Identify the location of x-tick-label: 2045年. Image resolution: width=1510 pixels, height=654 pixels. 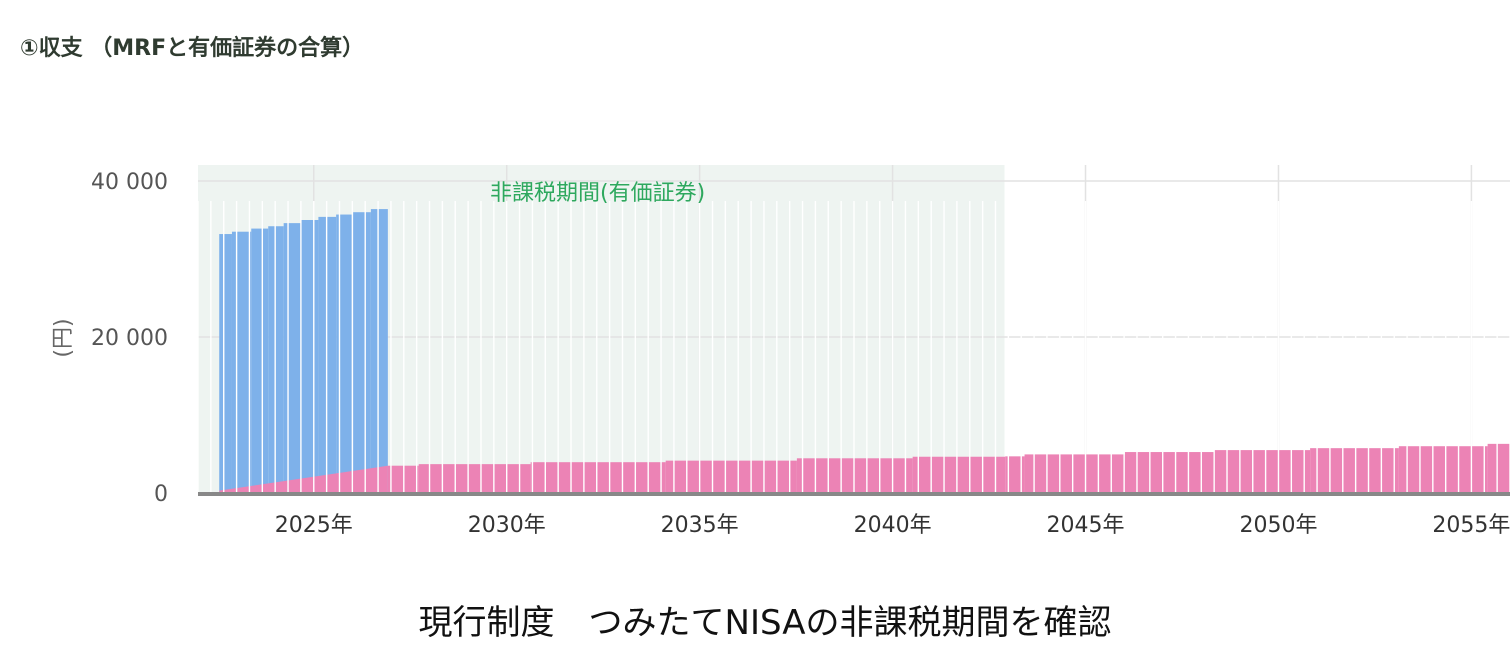
(1086, 525).